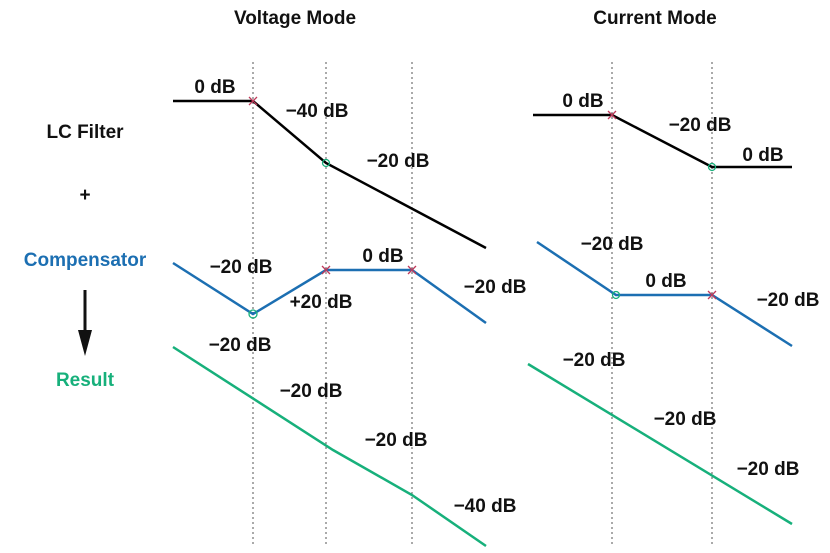  What do you see at coordinates (85, 260) in the screenshot?
I see `row-label: Compensator` at bounding box center [85, 260].